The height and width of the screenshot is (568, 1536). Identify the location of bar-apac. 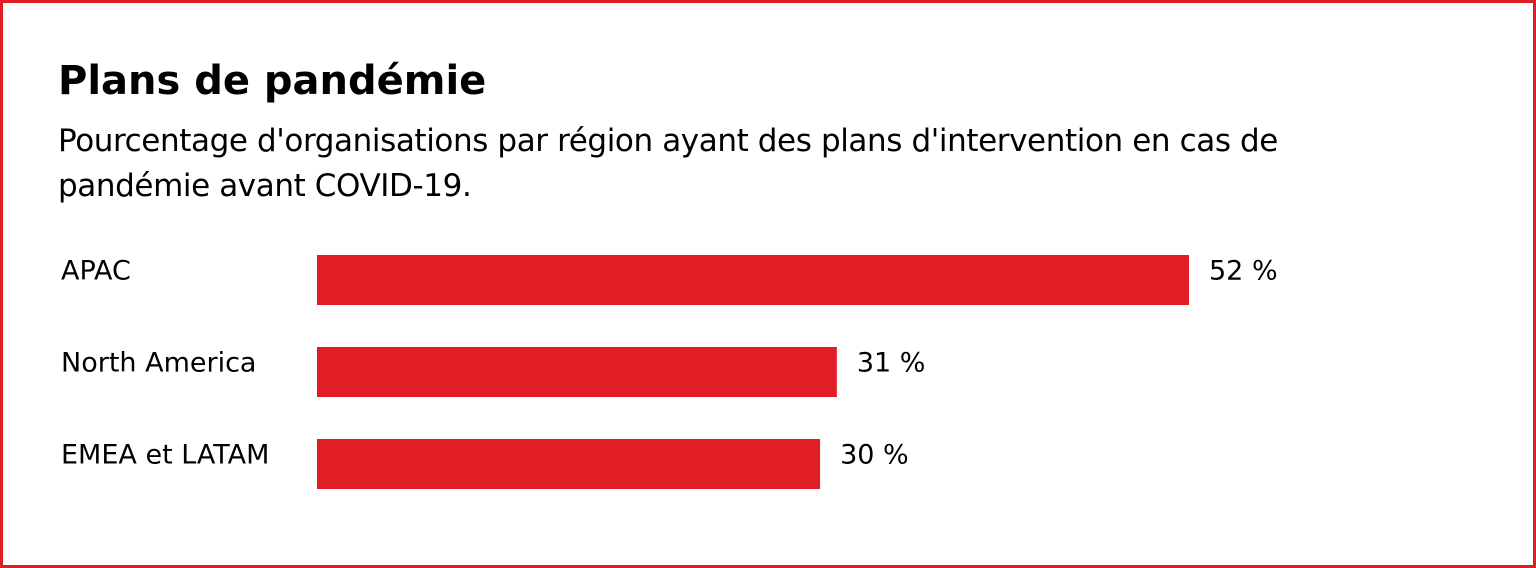
(753, 280).